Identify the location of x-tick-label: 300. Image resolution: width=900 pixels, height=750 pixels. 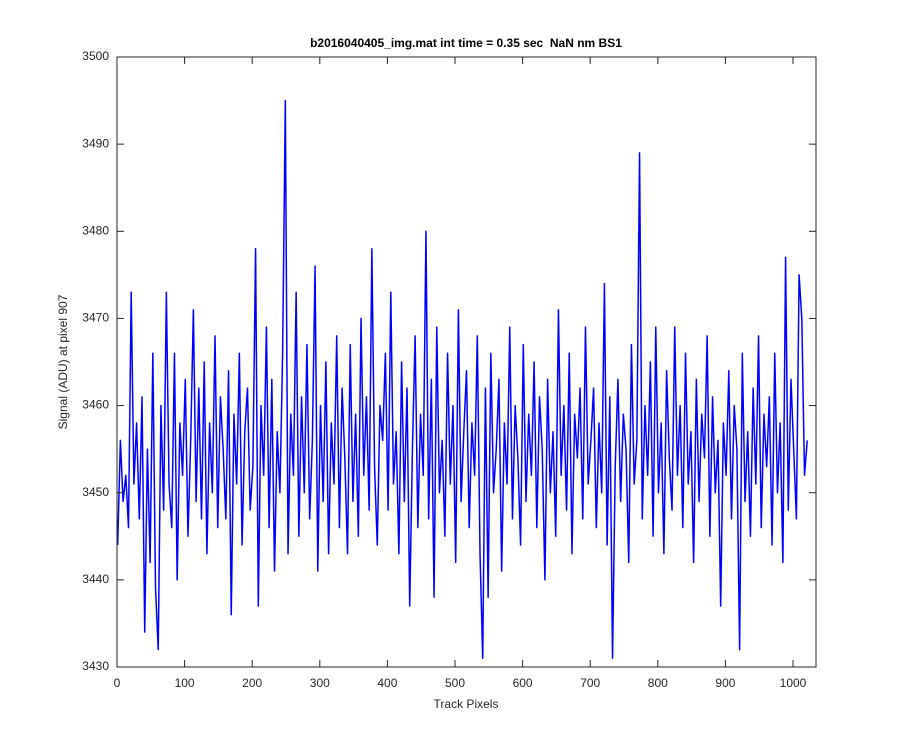
(320, 683).